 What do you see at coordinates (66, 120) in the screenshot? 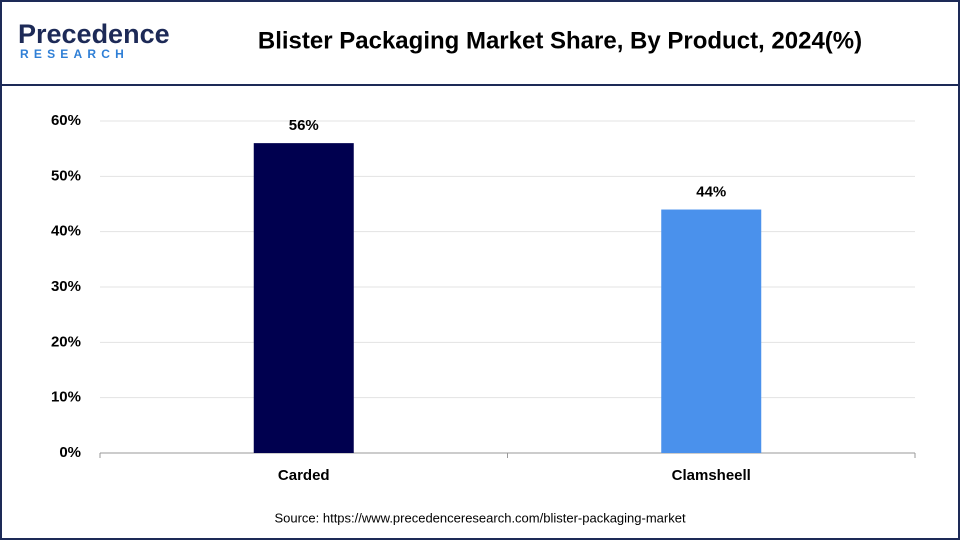
I see `y-tick-label: 60%` at bounding box center [66, 120].